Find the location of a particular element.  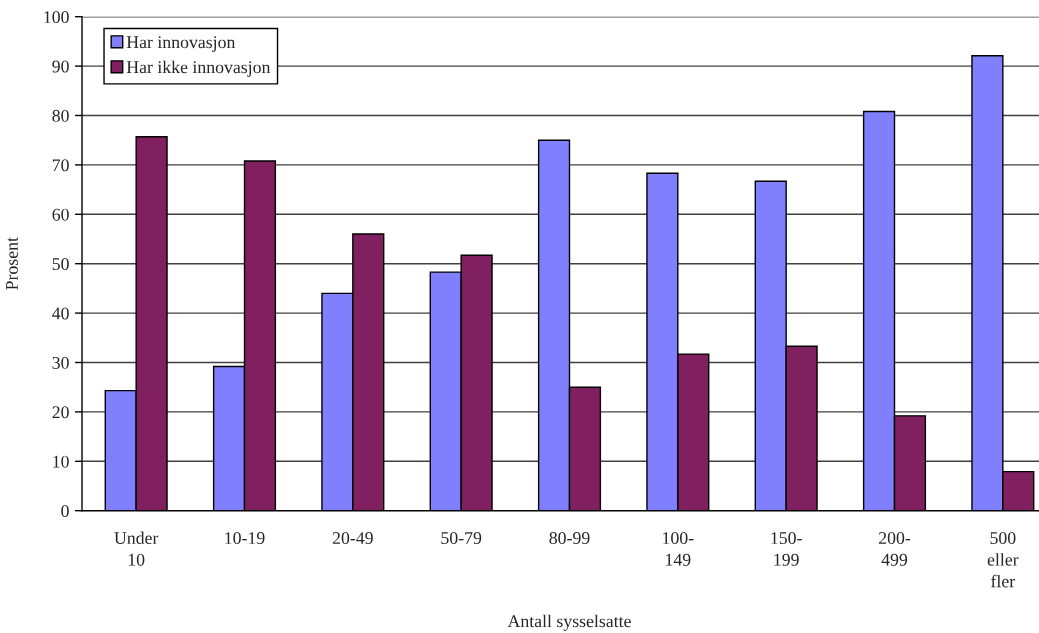

y-axis-title: Prosent is located at coordinates (12, 263).